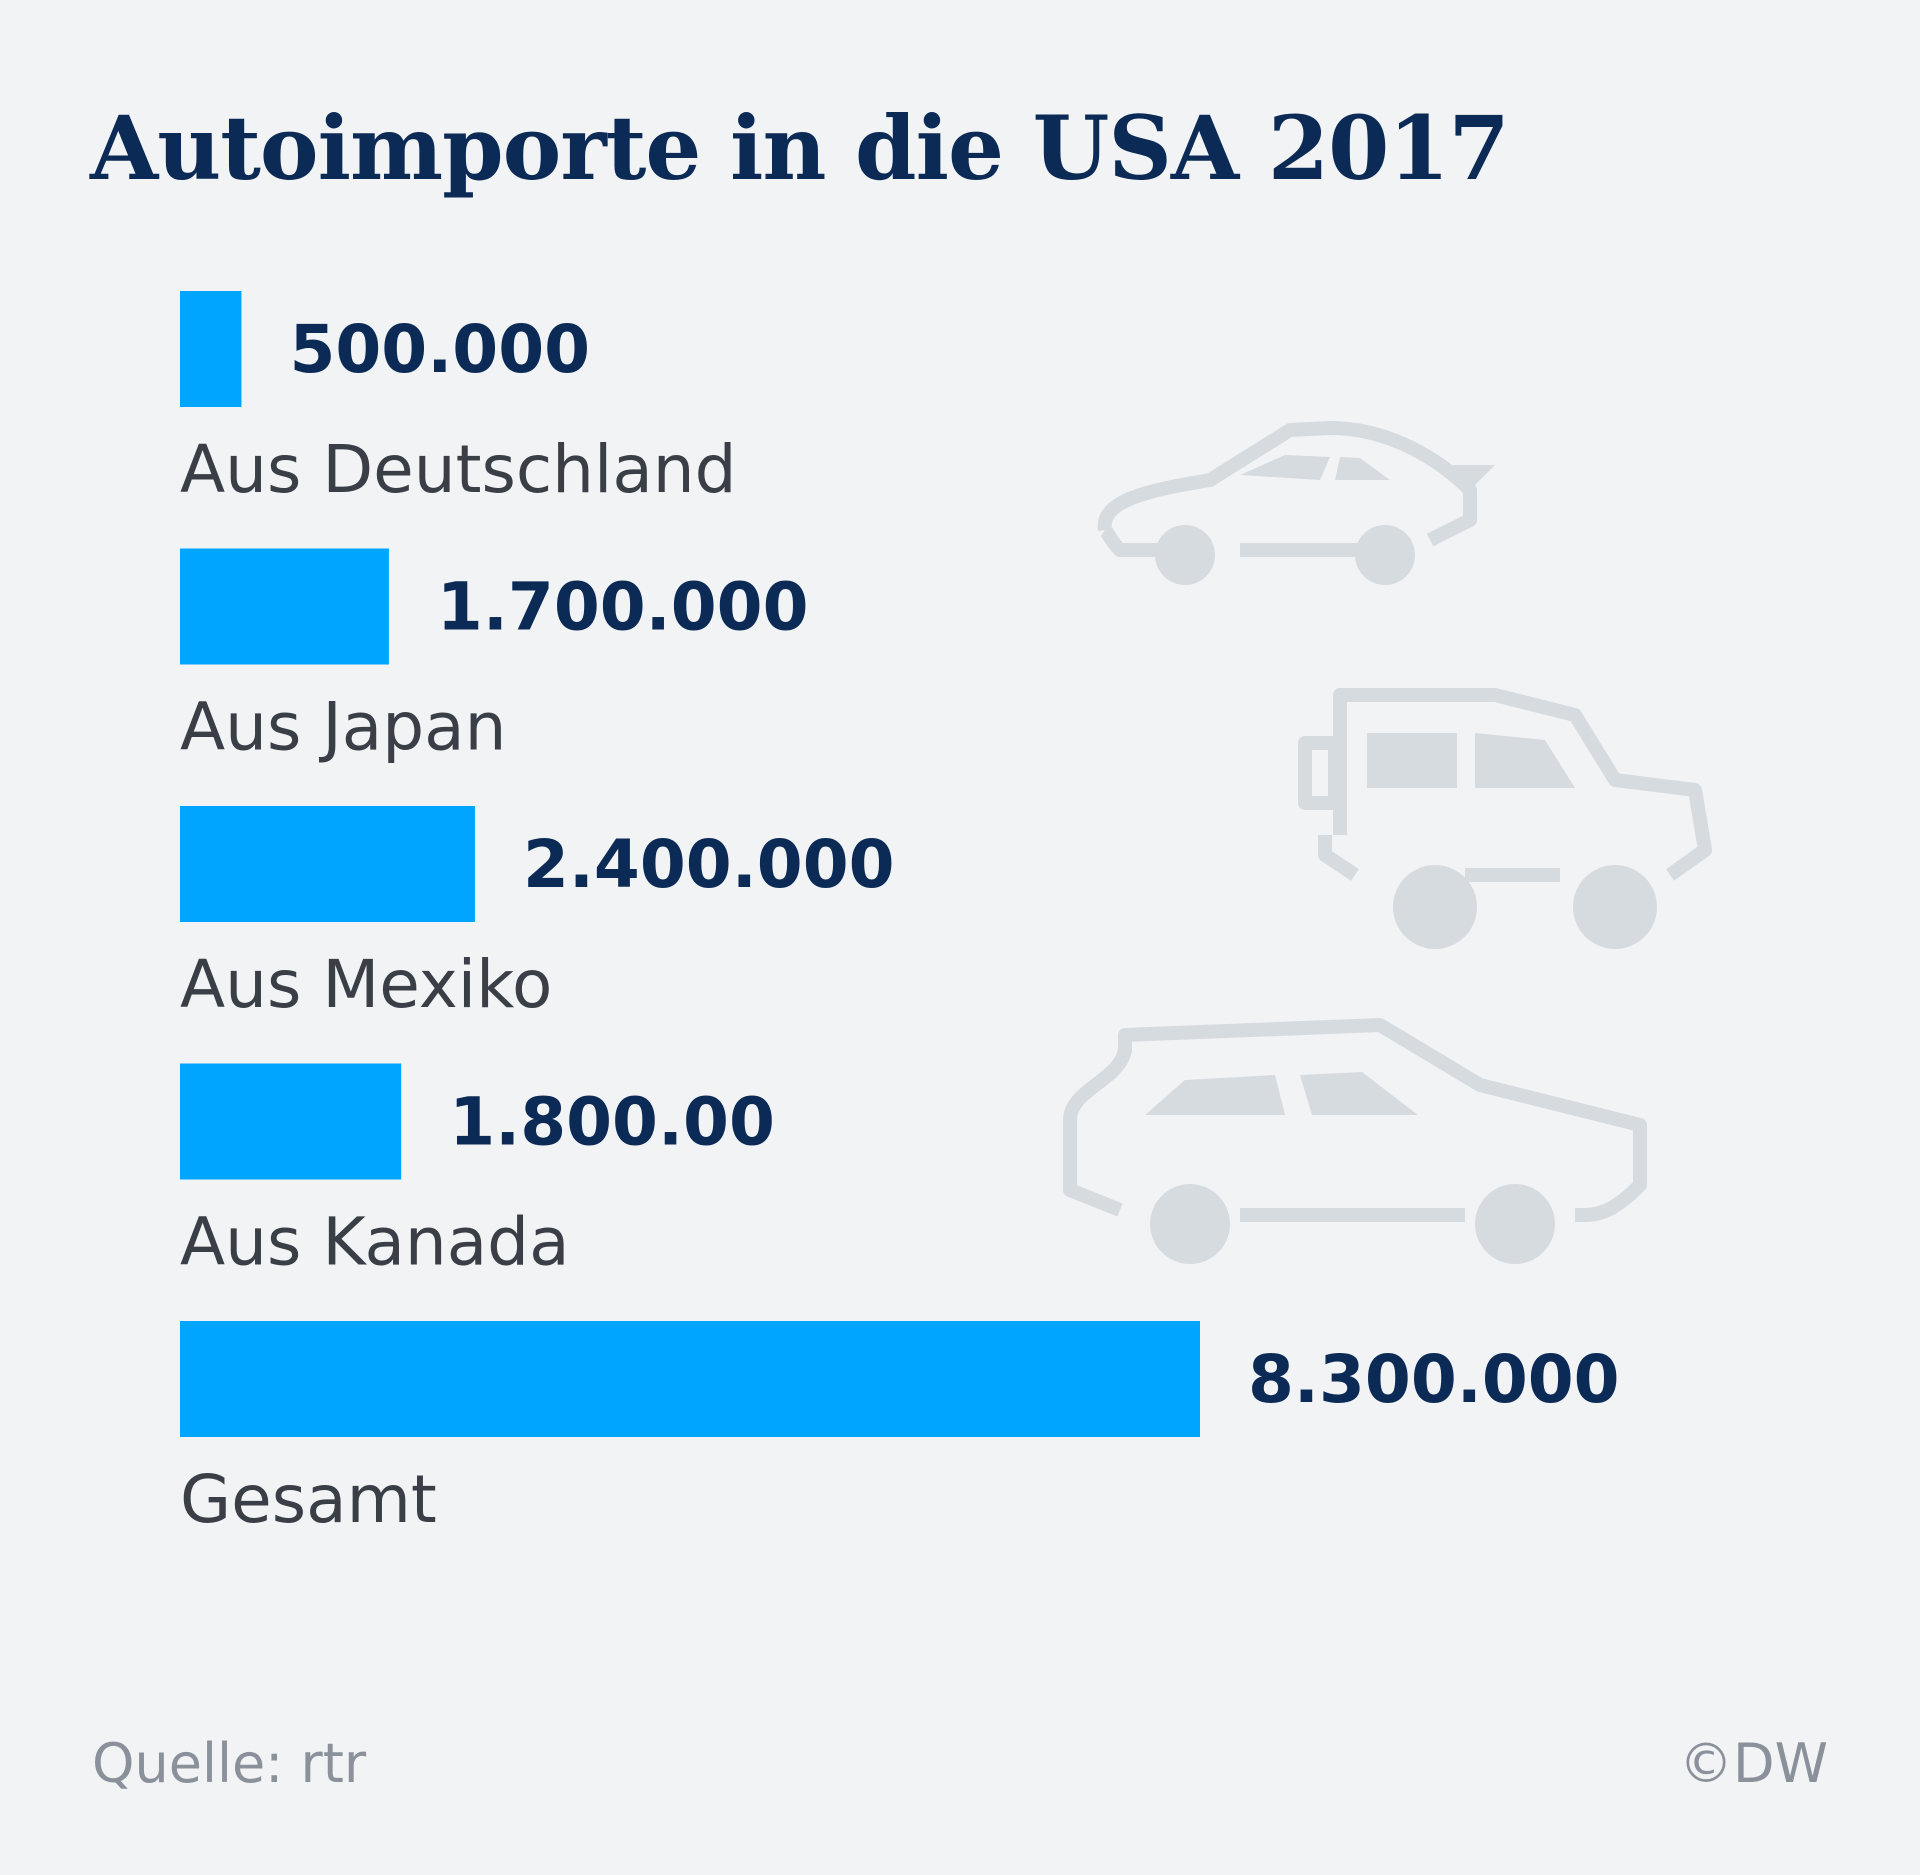  Describe the element at coordinates (800, 148) in the screenshot. I see `chart-title: Autoimporte in die USA 2017` at that location.